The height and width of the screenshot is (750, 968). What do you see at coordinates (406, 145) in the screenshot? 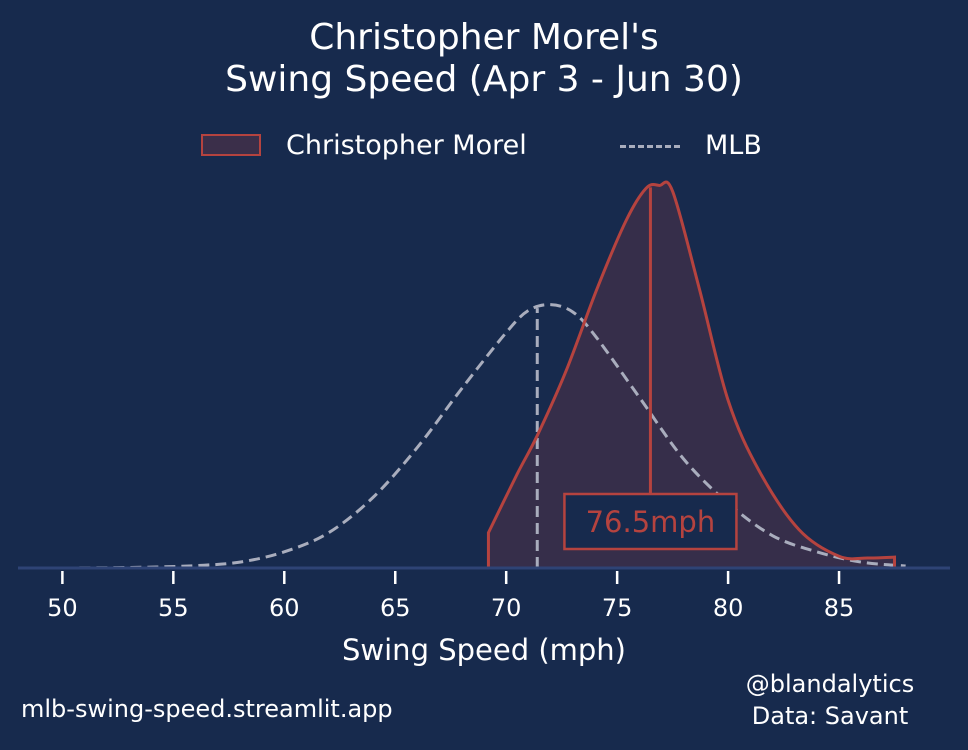
I see `legend-label-morel: Christopher Morel` at bounding box center [406, 145].